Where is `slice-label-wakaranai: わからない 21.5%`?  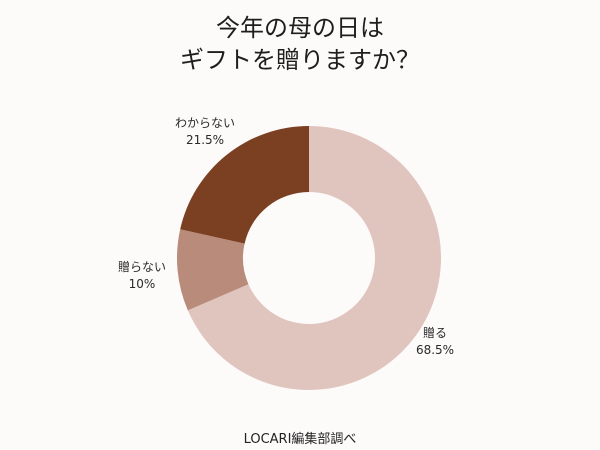 slice-label-wakaranai: わからない 21.5% is located at coordinates (205, 132).